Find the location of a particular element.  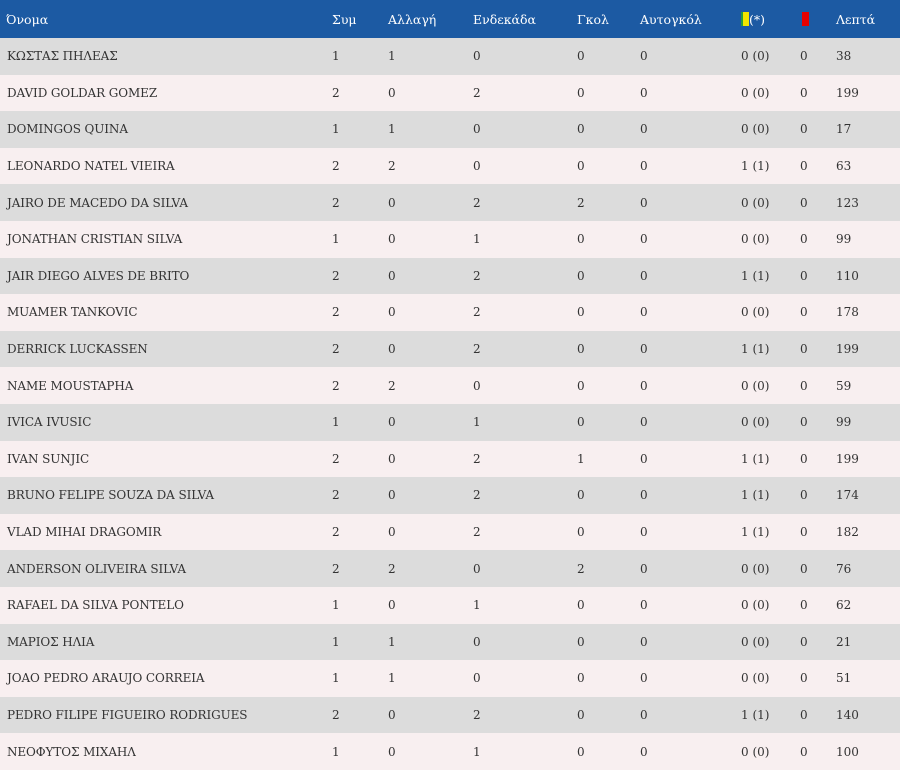

player-name: JAIR DIEGO ALVES DE BRITO is located at coordinates (98, 275).